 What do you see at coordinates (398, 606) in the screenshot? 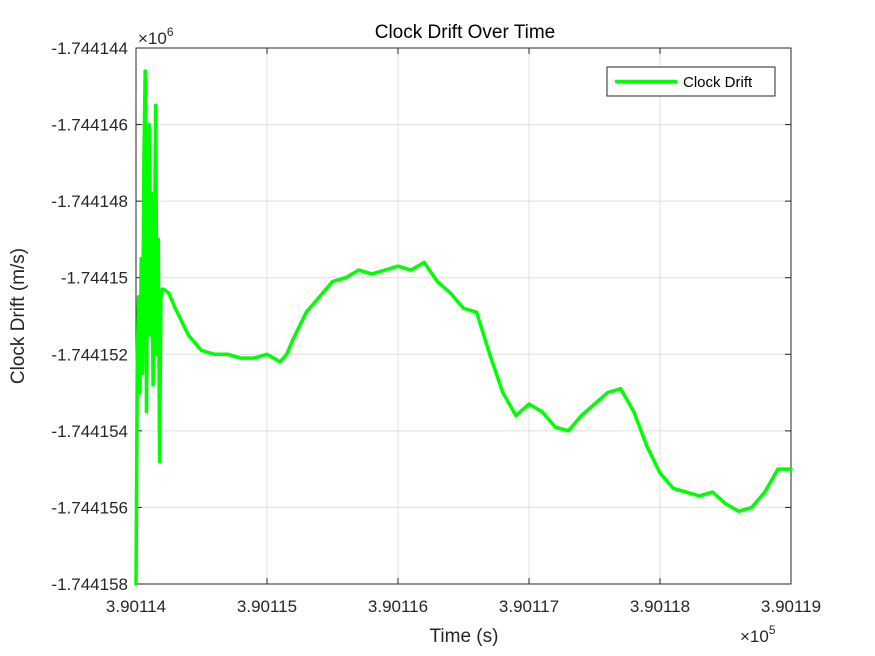
I see `x-tick-label: 3.90116` at bounding box center [398, 606].